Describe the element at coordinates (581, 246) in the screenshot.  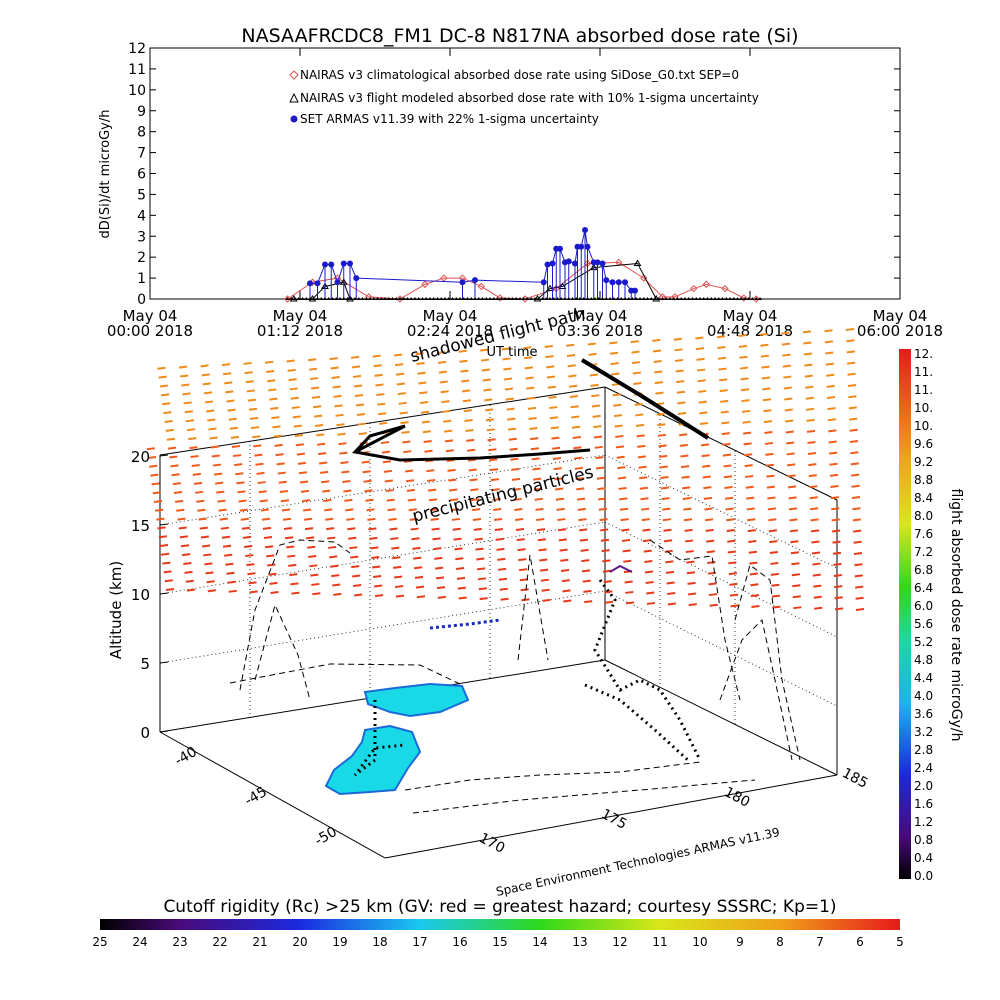
I see `armas-point` at that location.